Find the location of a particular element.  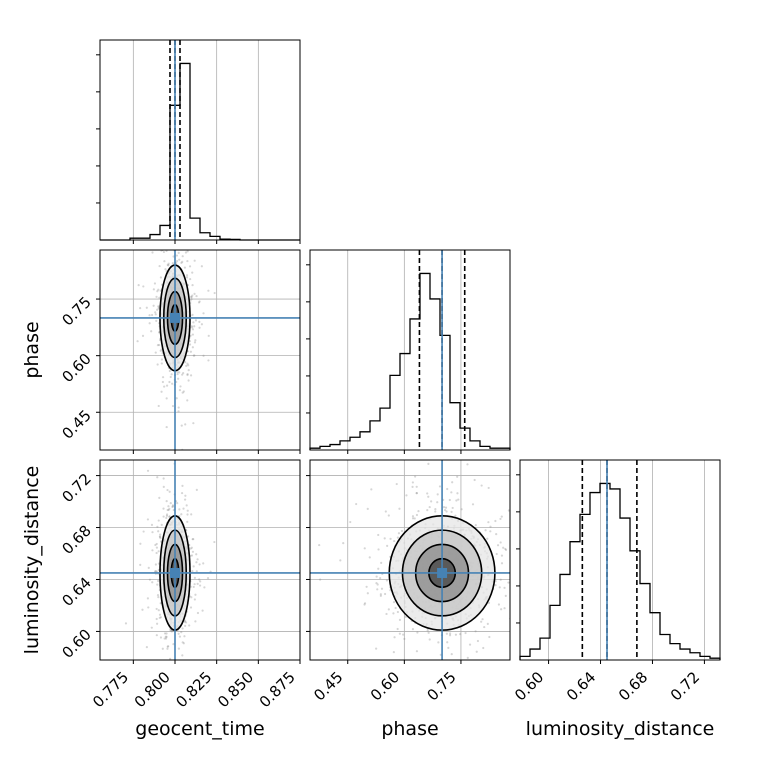

x-tick-label-geocent_time-3: 0.850 is located at coordinates (235, 689).